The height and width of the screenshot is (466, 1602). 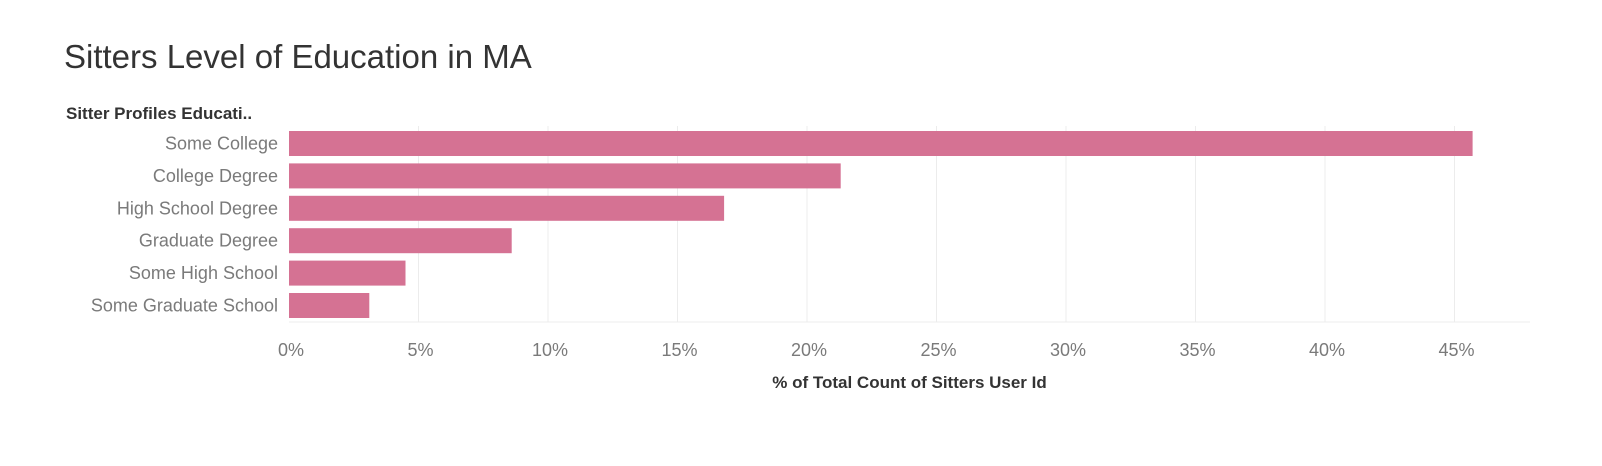 What do you see at coordinates (197, 208) in the screenshot?
I see `category-label: High School Degree` at bounding box center [197, 208].